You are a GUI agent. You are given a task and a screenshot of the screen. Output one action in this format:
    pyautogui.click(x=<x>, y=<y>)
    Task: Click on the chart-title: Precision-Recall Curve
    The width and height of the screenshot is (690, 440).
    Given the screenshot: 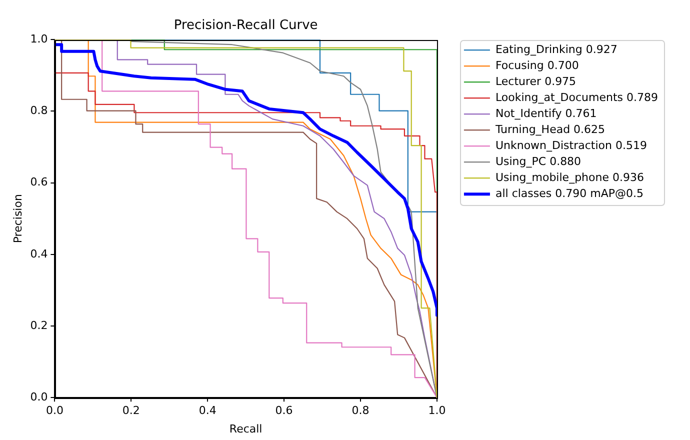 What is the action you would take?
    pyautogui.click(x=246, y=26)
    